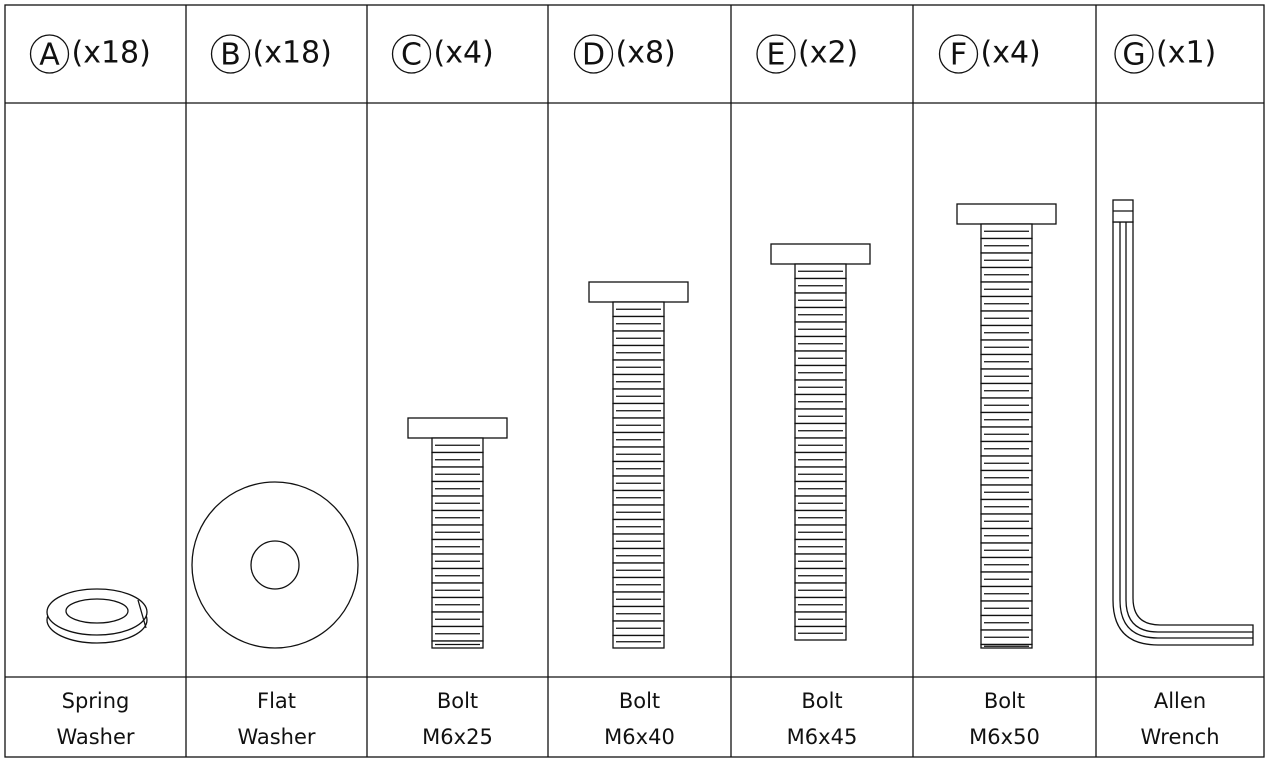 The height and width of the screenshot is (761, 1269). Describe the element at coordinates (276, 701) in the screenshot. I see `part-name-line: Flat` at that location.